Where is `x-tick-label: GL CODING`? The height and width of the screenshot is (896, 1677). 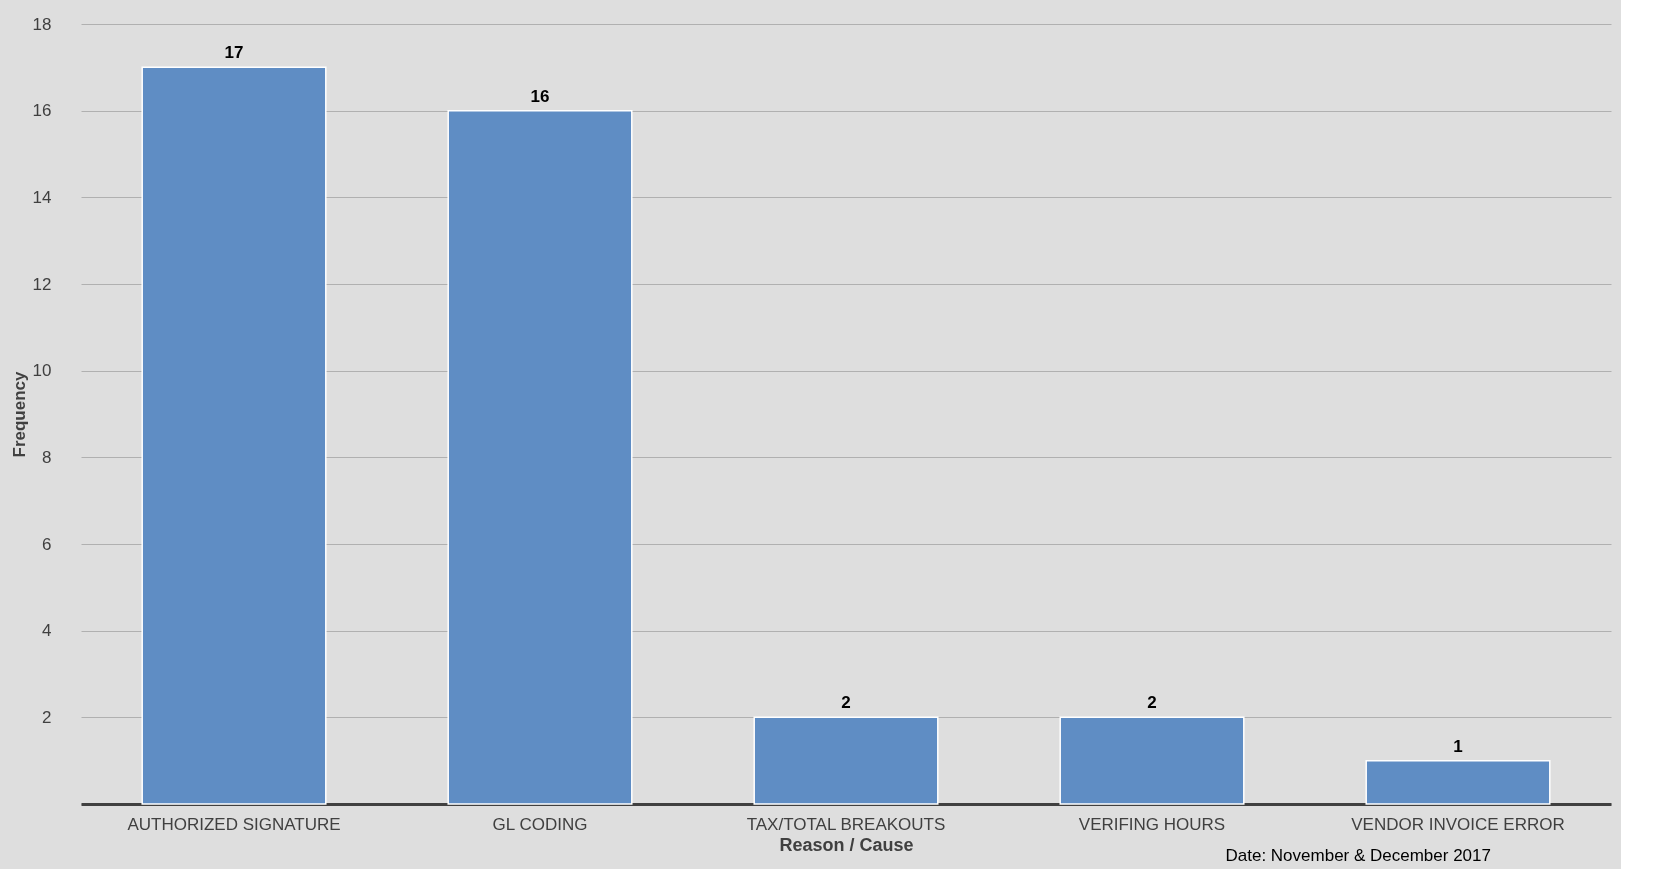
x-tick-label: GL CODING is located at coordinates (540, 824).